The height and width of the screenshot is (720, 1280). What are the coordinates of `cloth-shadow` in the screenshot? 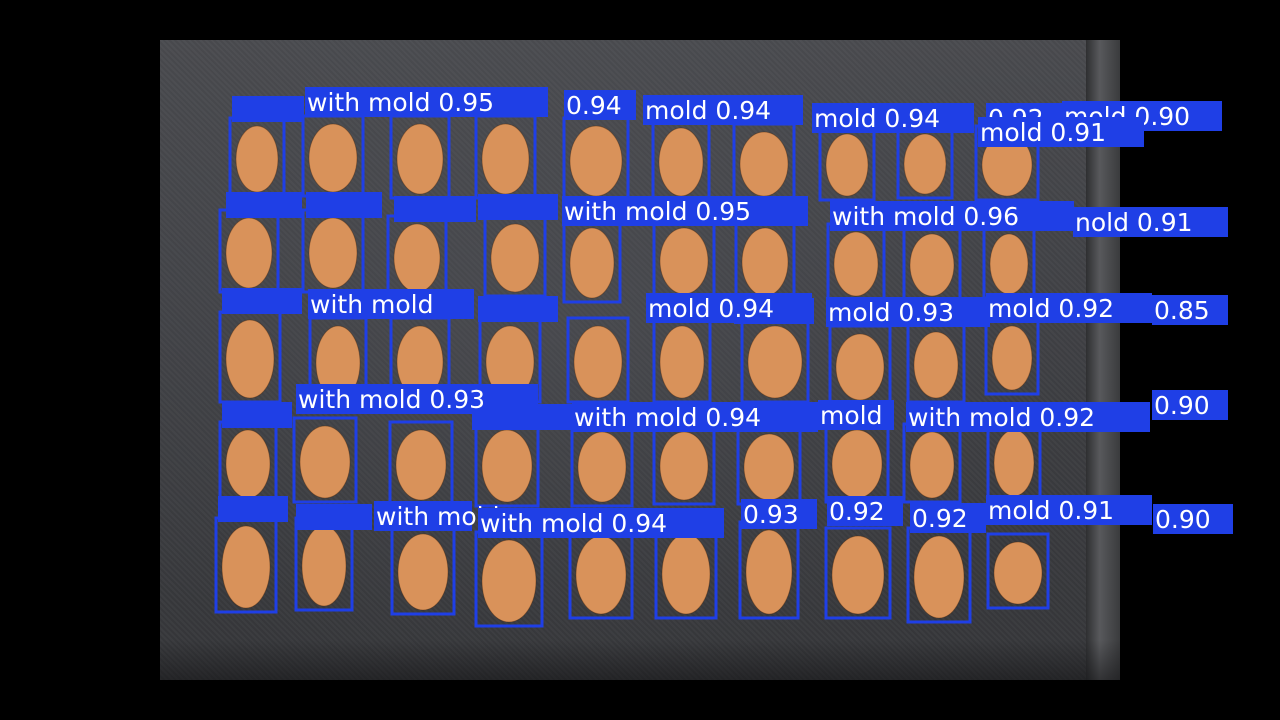 It's located at (640, 660).